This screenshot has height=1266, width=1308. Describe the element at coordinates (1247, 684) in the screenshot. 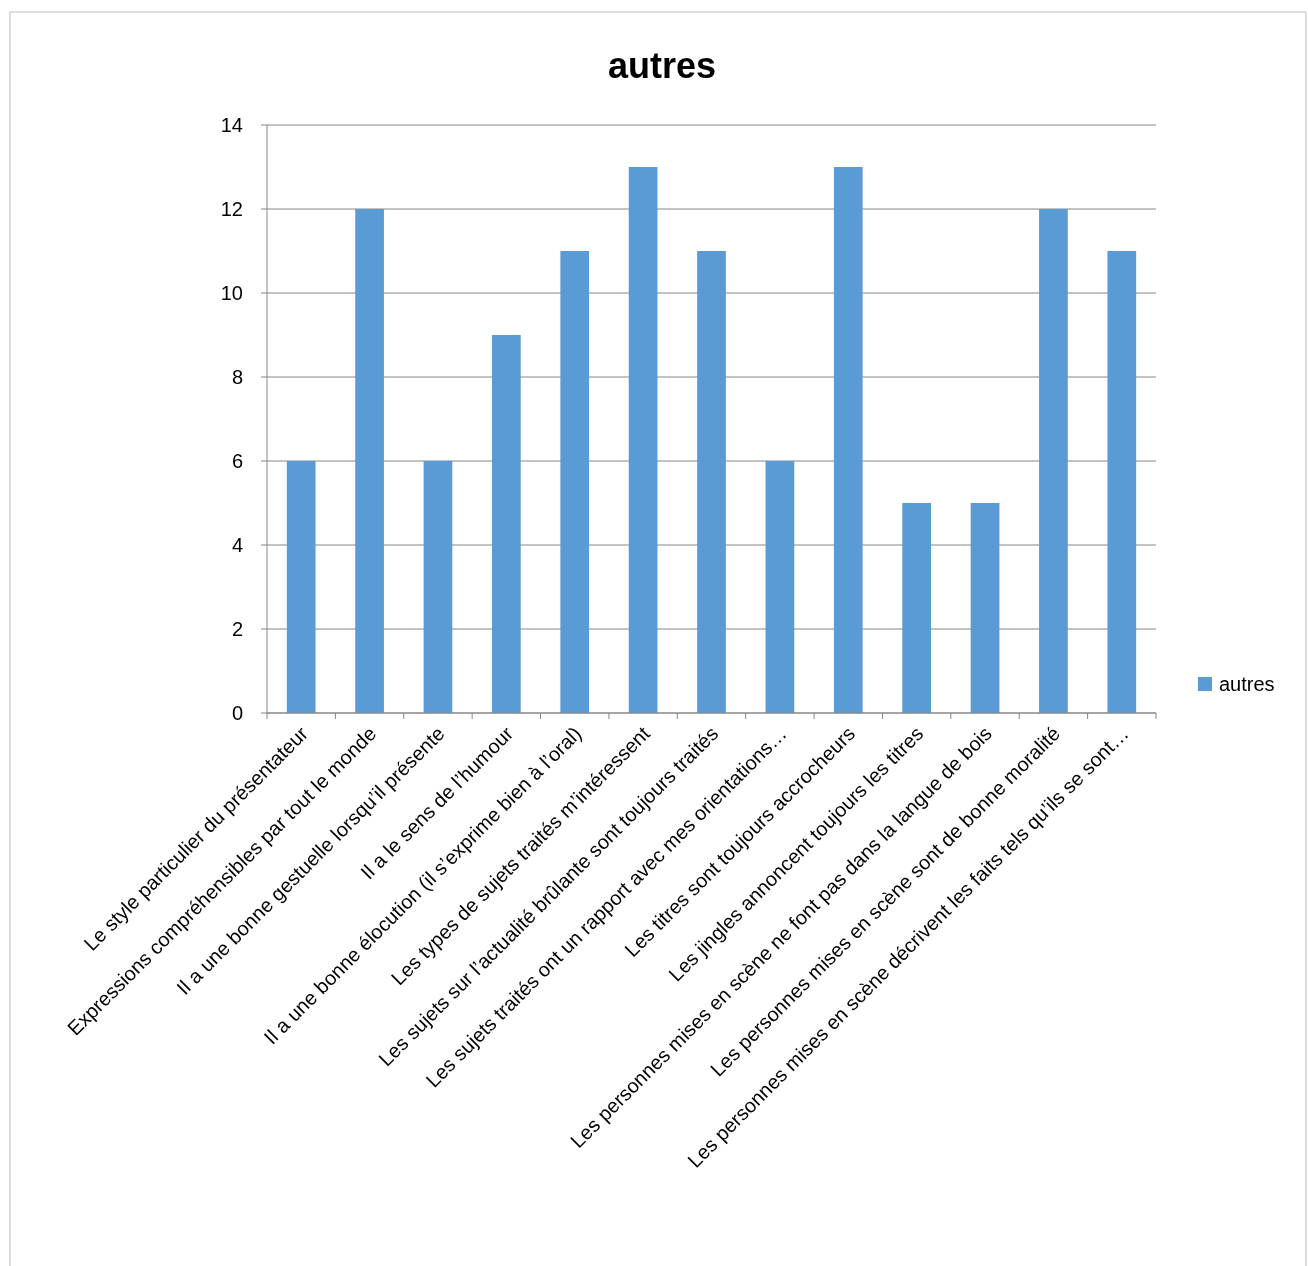

I see `legend-label: autres` at that location.